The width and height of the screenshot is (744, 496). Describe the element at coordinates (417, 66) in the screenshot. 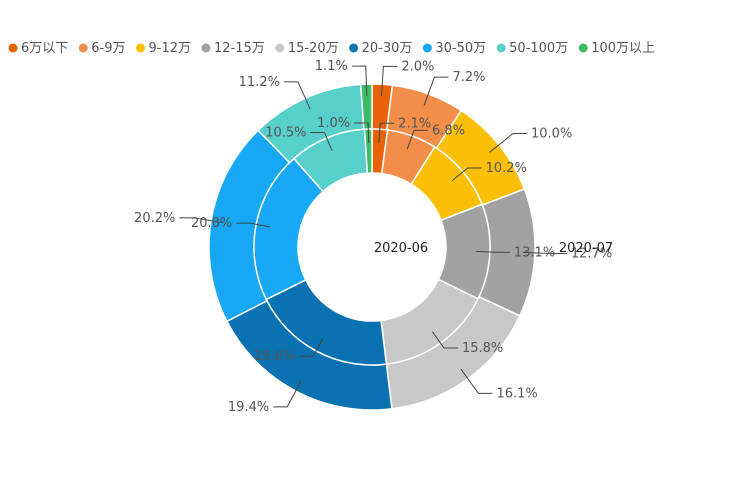

I see `slice-label-outer-0: 2.0%` at that location.